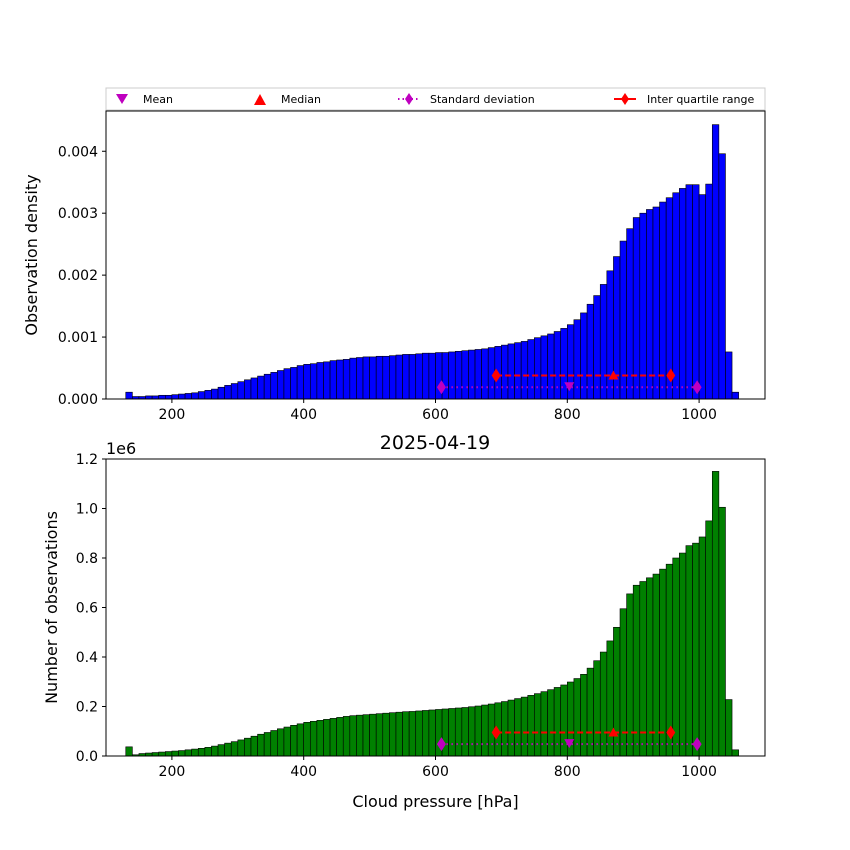  I want to click on count-x-tick-label: 800, so click(567, 772).